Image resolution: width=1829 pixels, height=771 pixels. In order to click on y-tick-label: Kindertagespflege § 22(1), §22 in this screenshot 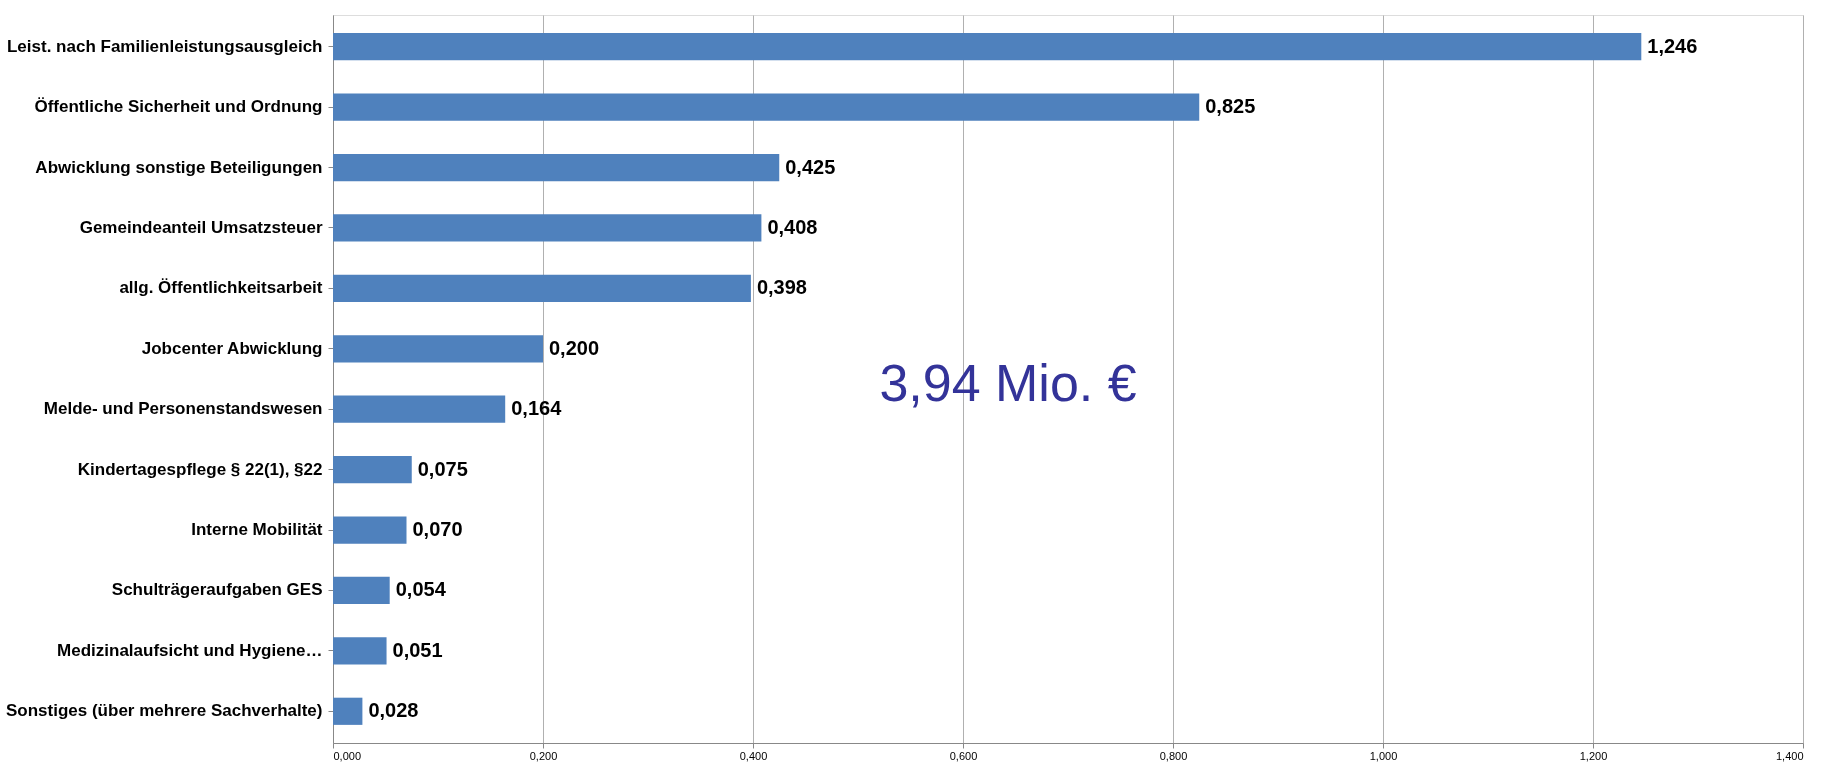, I will do `click(200, 469)`.